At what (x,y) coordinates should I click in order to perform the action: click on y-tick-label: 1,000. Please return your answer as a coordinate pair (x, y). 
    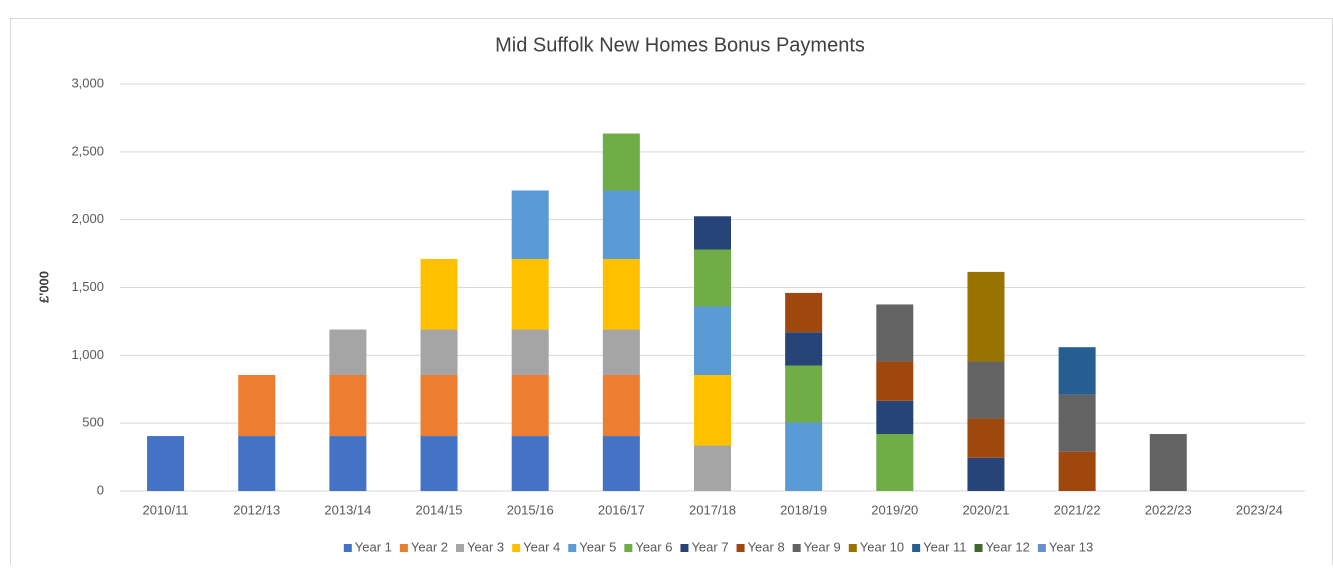
    Looking at the image, I should click on (87, 354).